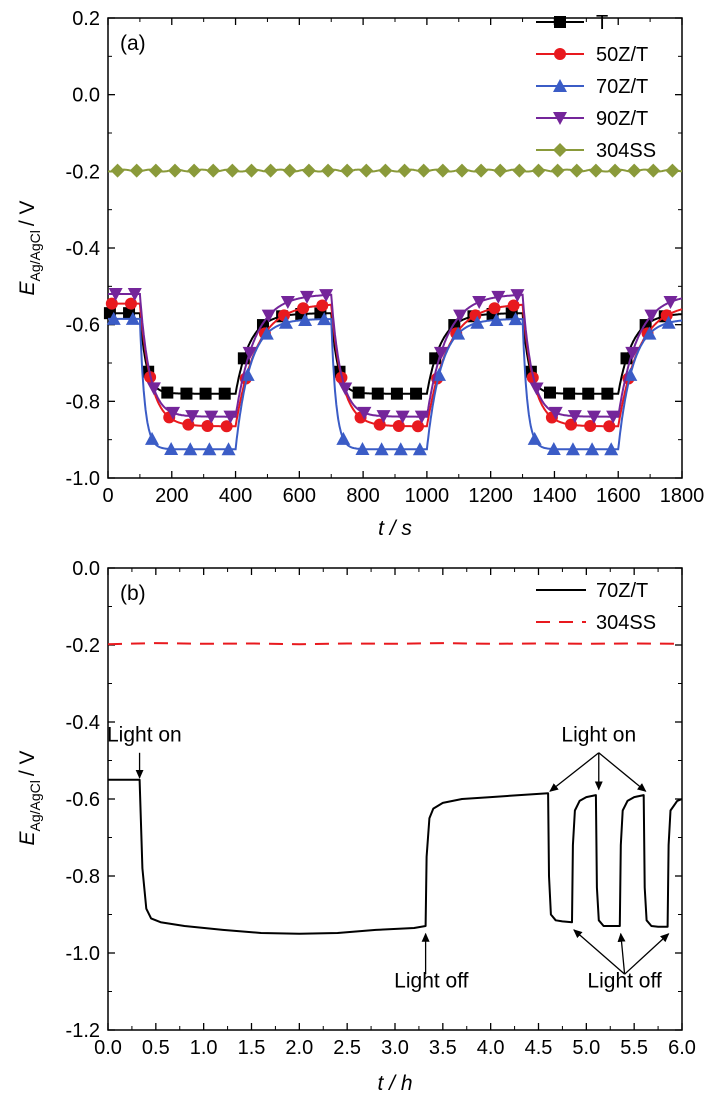  Describe the element at coordinates (35, 805) in the screenshot. I see `y-axis-label-b-sub: Ag/AgCl` at that location.